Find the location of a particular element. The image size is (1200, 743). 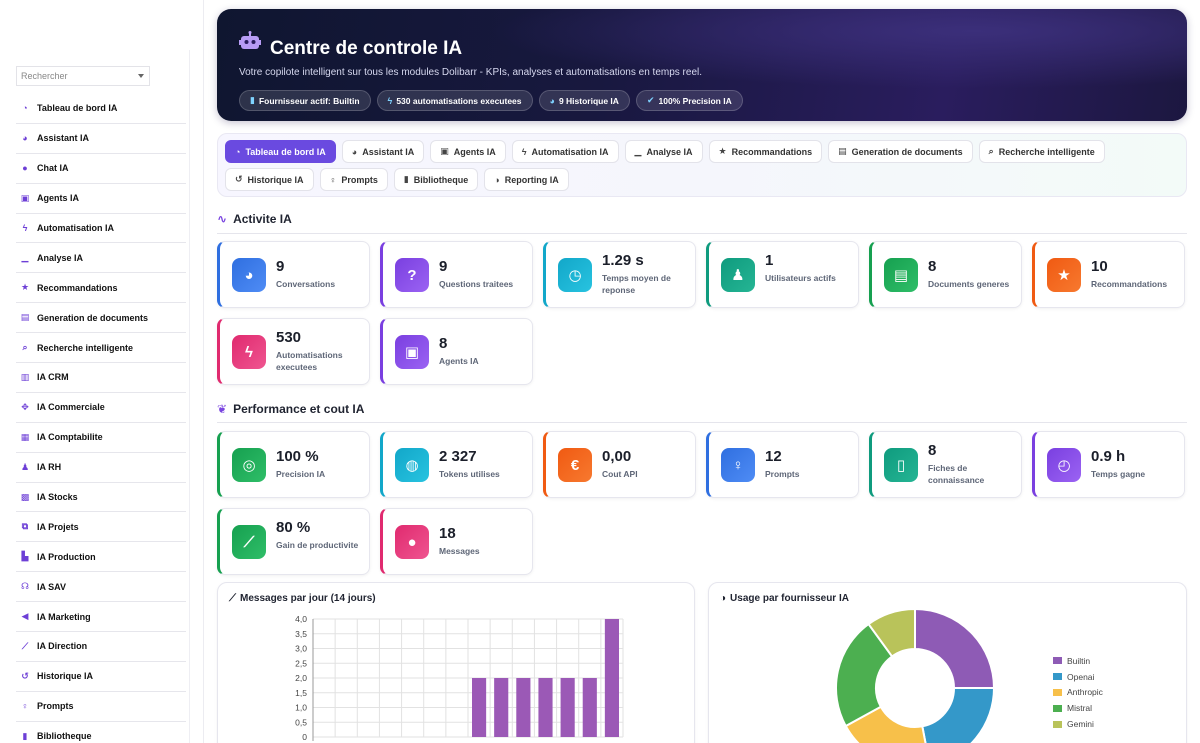

tab-reporting-ia: ◑ Reporting IA is located at coordinates (526, 179).